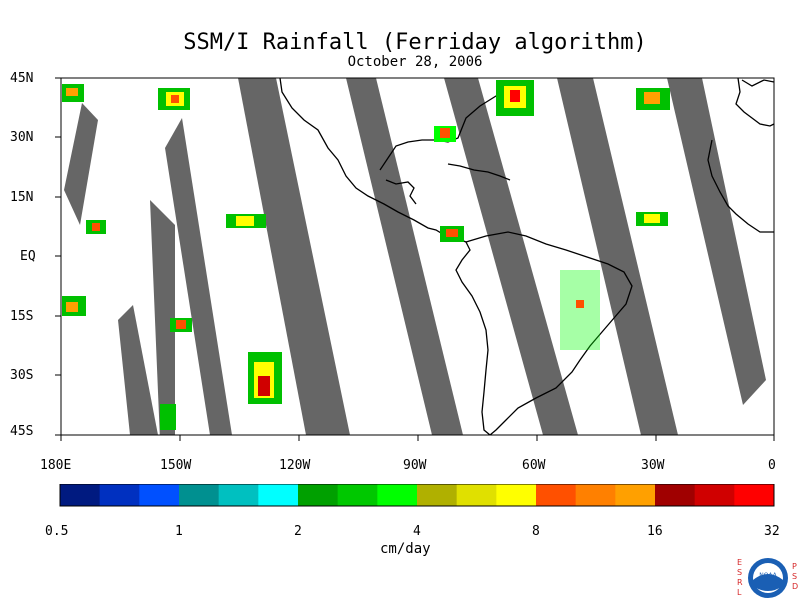 This screenshot has width=800, height=600. I want to click on map-date: October 28, 2006, so click(415, 62).